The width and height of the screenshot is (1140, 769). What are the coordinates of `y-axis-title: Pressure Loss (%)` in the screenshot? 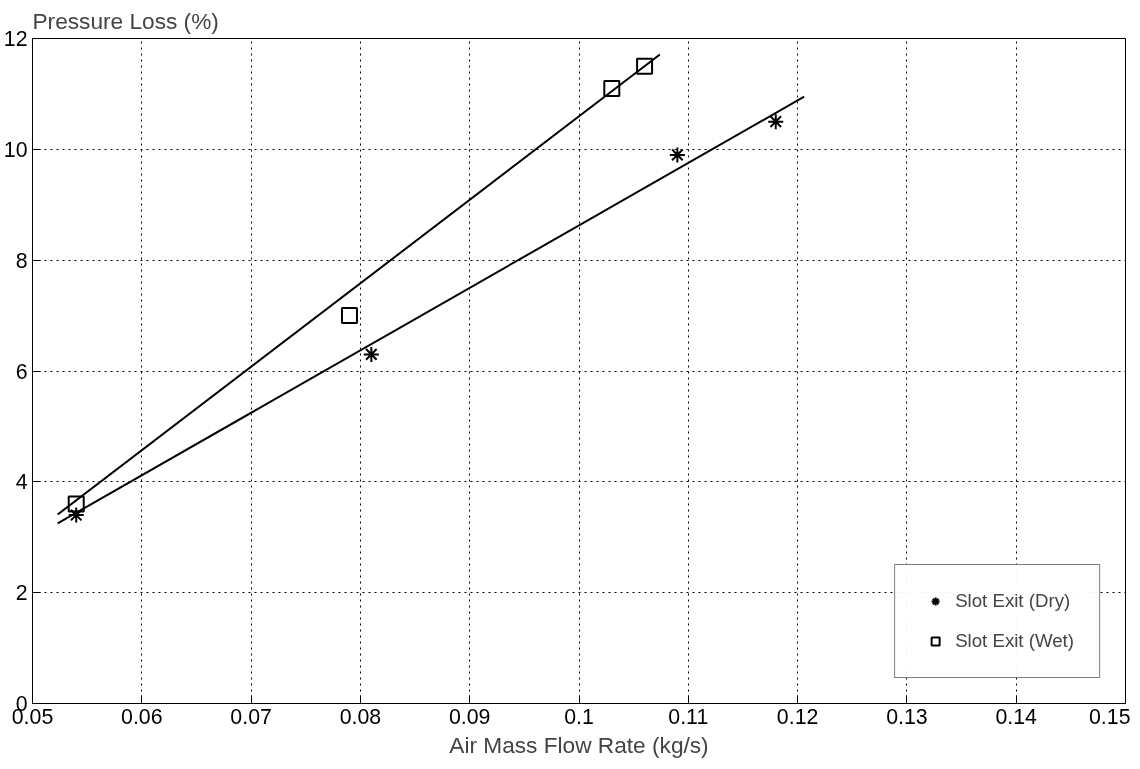 It's located at (125, 20).